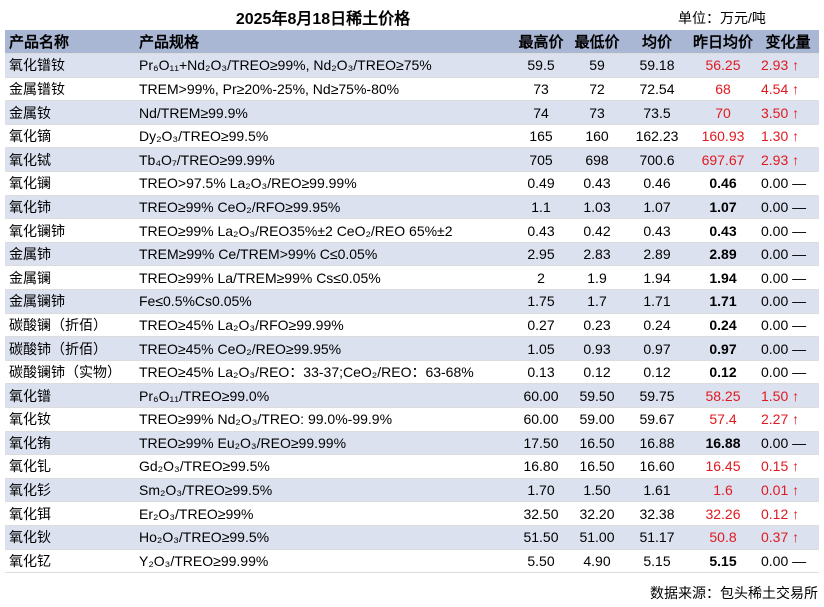 The width and height of the screenshot is (824, 607). I want to click on yesterday-avg-cell: 16.45, so click(723, 466).